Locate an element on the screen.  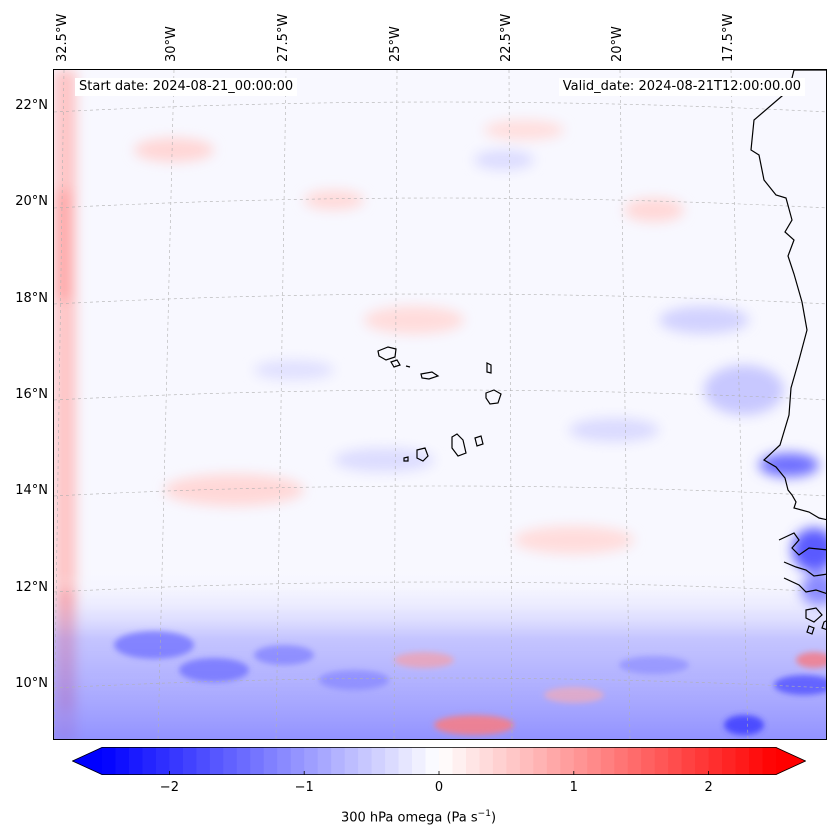
island-brava is located at coordinates (406, 459).